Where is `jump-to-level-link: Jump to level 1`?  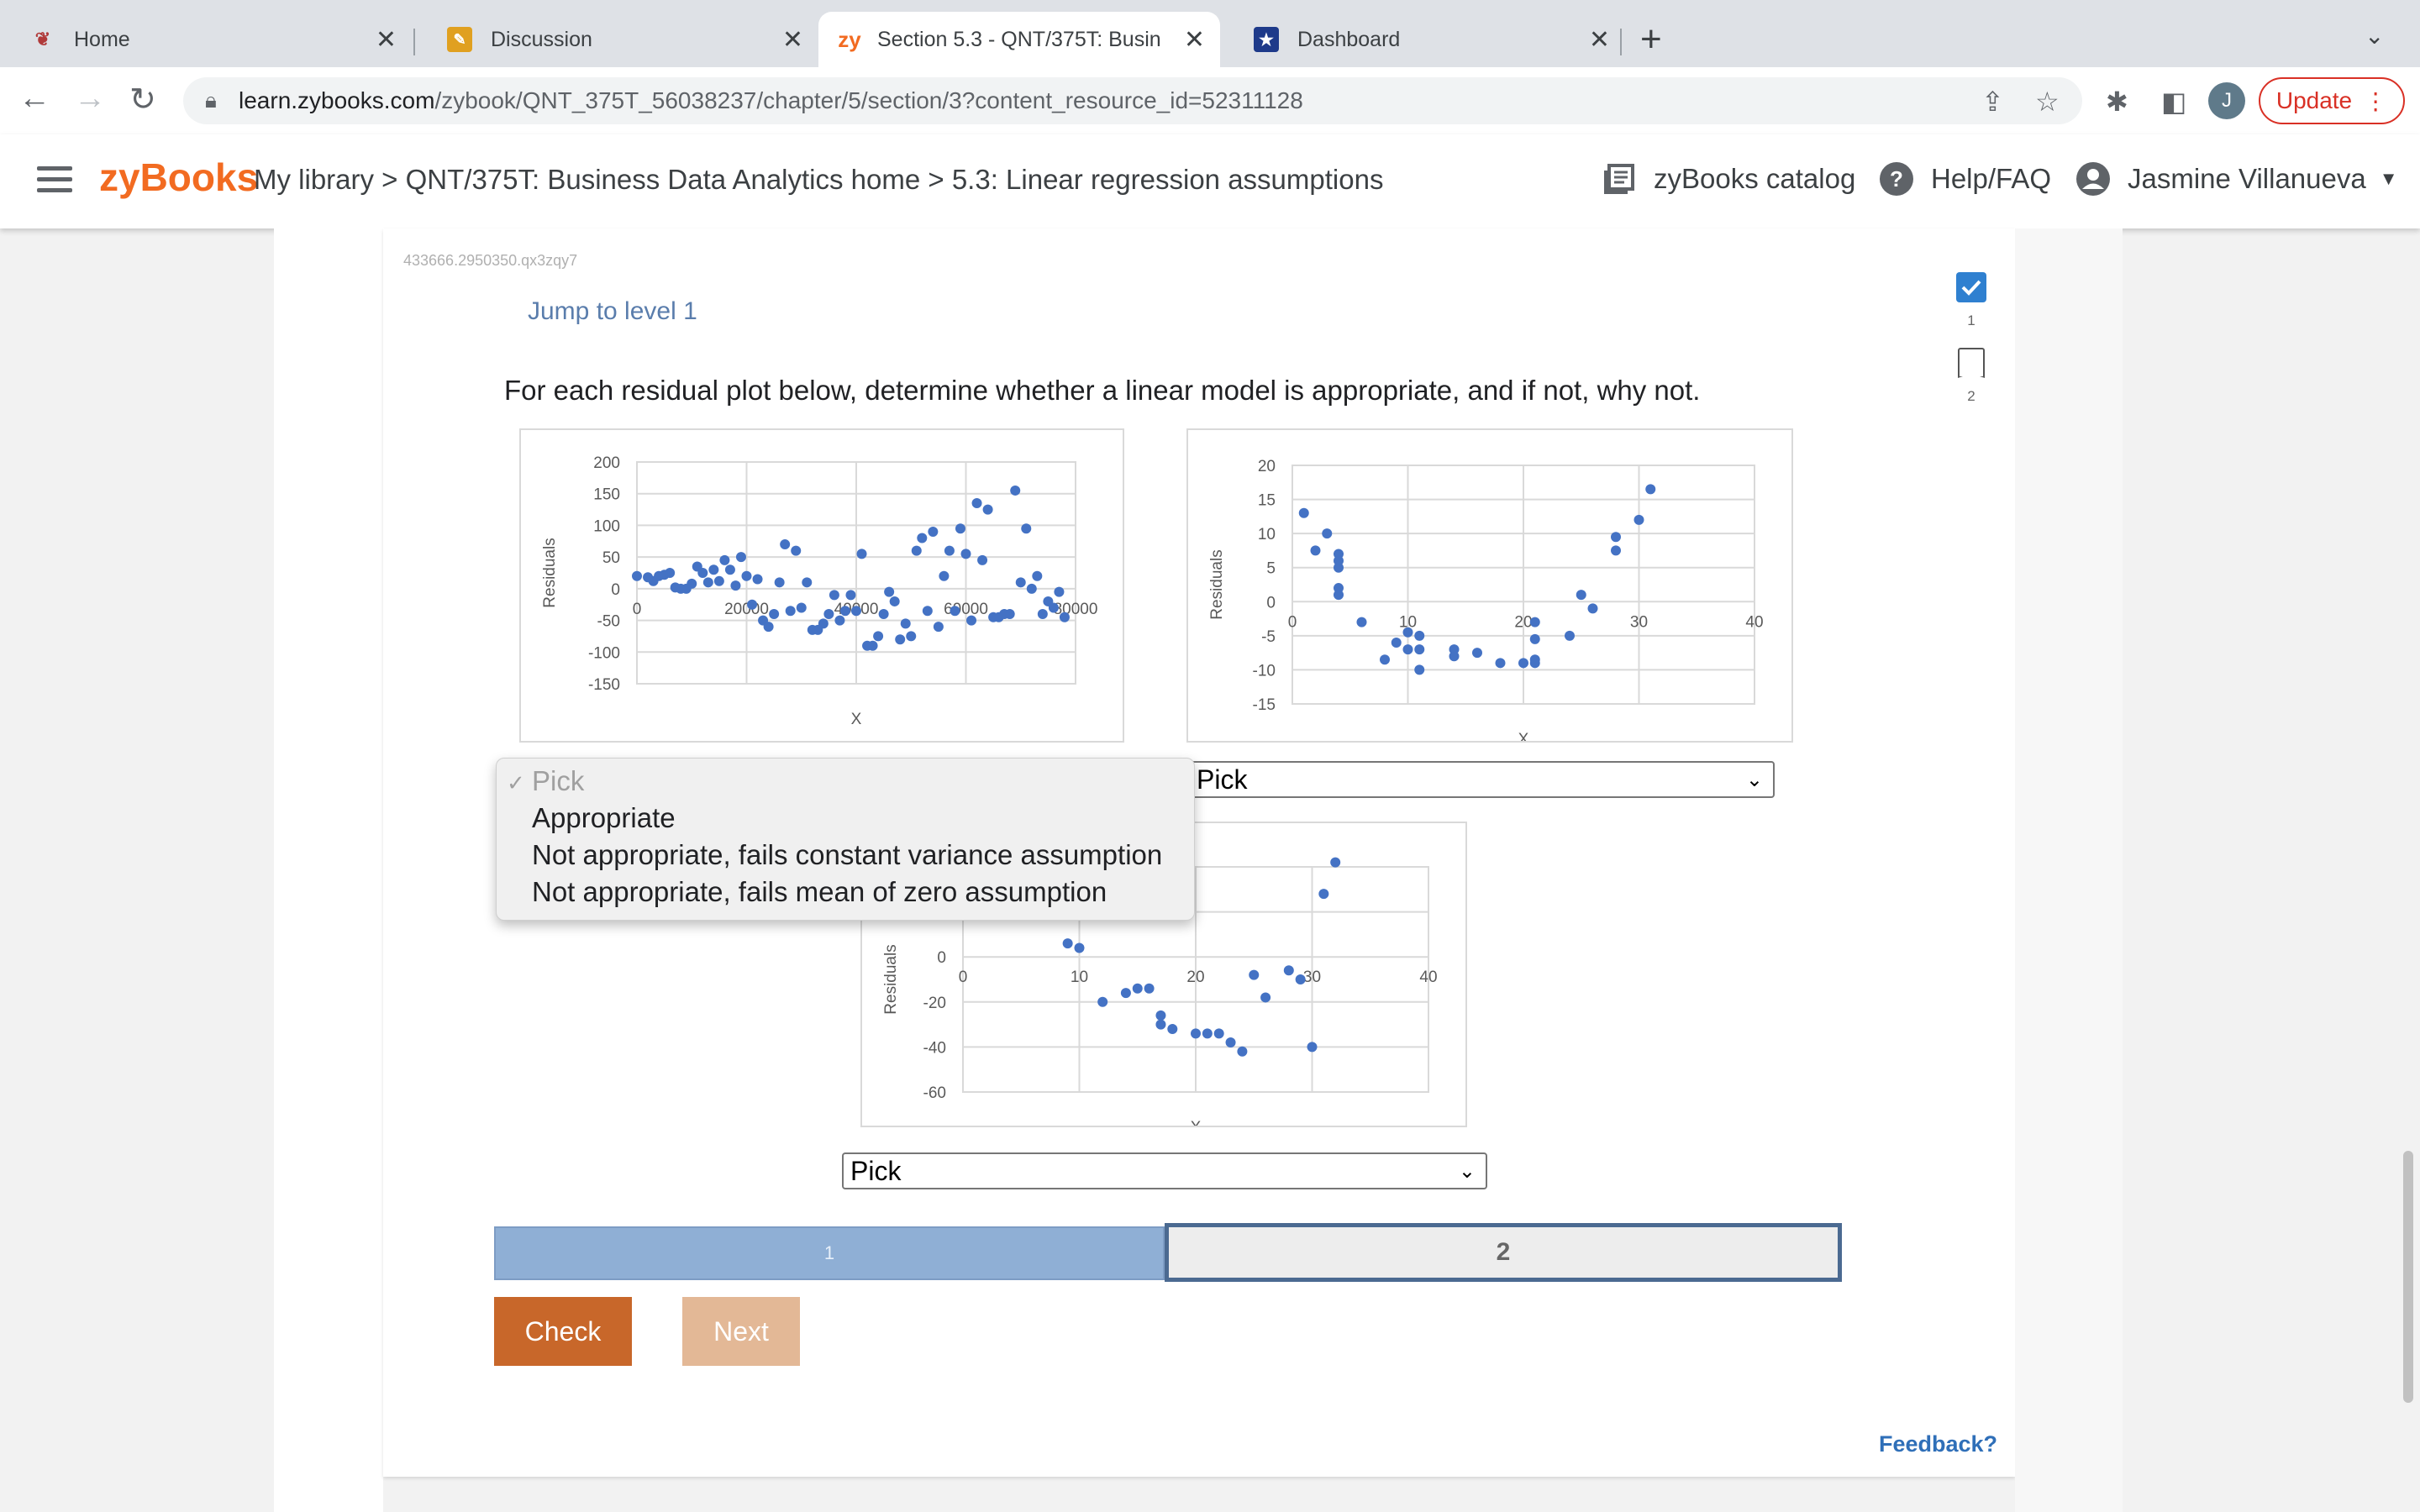
jump-to-level-link: Jump to level 1 is located at coordinates (613, 311).